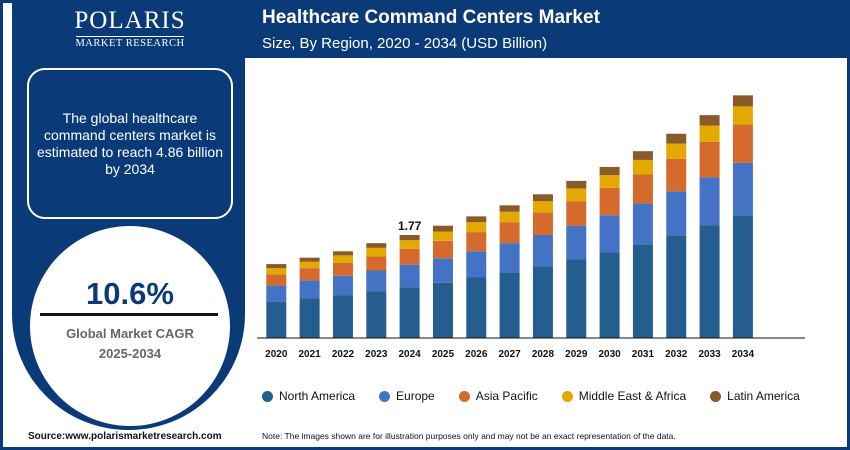 This screenshot has height=450, width=850. I want to click on bar-2031-latin-america, so click(642, 155).